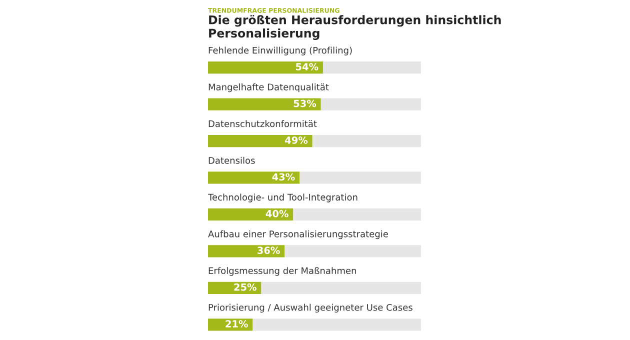 The image size is (630, 340). I want to click on y-tick-label: Fehlende Einwilligung (Profiling), so click(280, 51).